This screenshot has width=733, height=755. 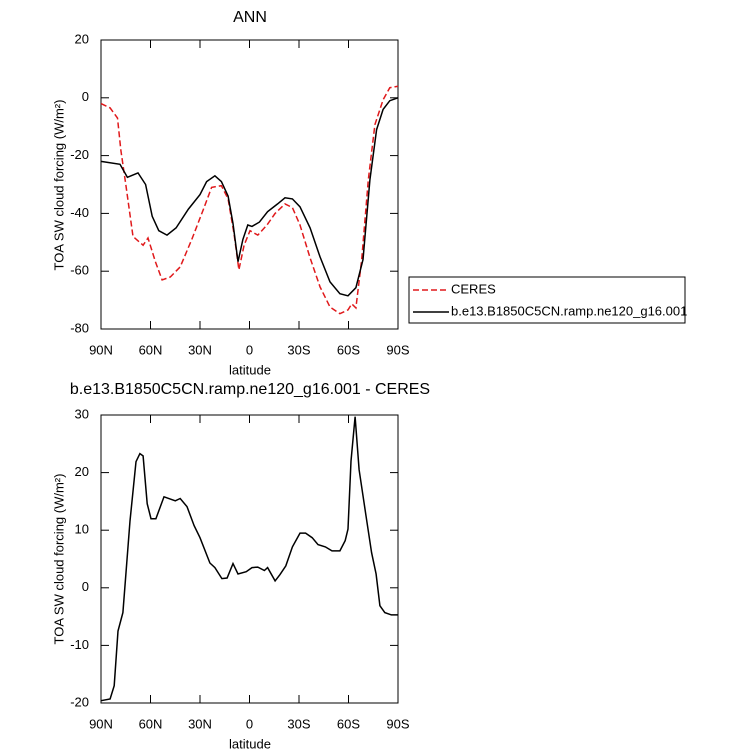 What do you see at coordinates (79, 327) in the screenshot?
I see `y-tick-label: -80` at bounding box center [79, 327].